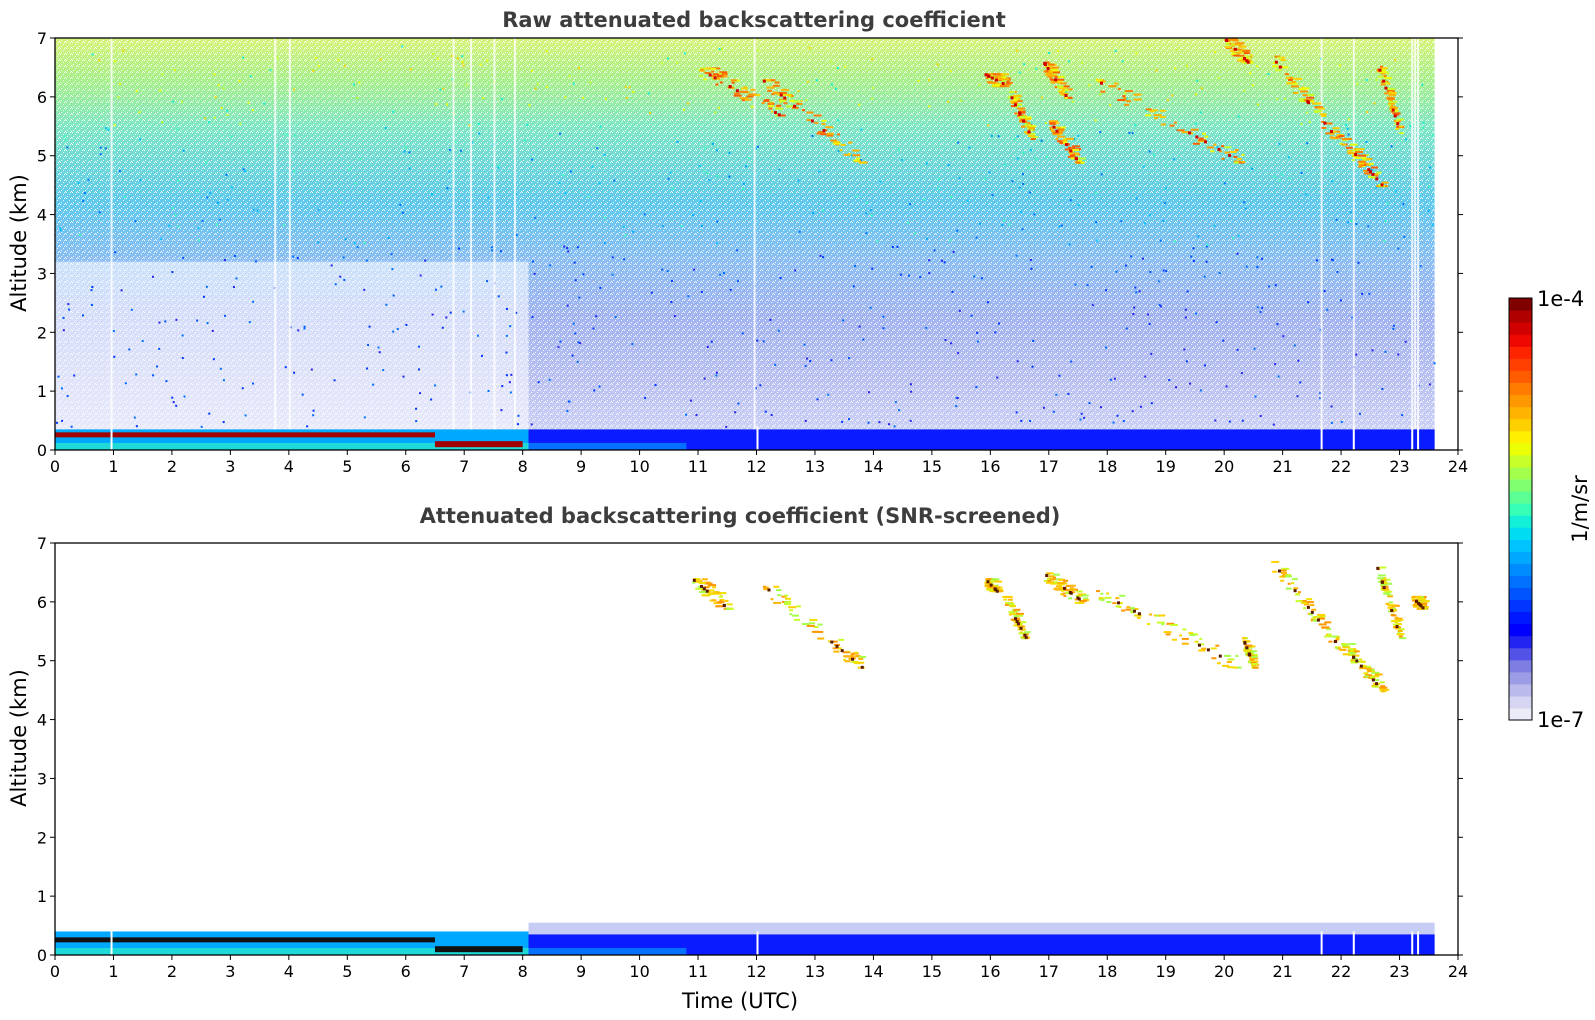  What do you see at coordinates (1520, 690) in the screenshot?
I see `colorbar-swatch` at bounding box center [1520, 690].